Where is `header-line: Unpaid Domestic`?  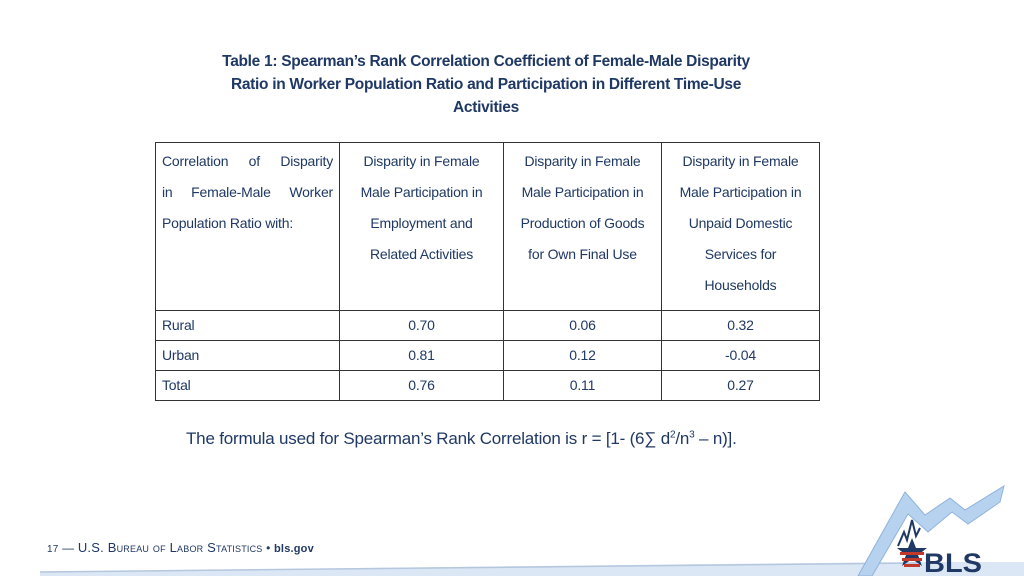 header-line: Unpaid Domestic is located at coordinates (740, 223).